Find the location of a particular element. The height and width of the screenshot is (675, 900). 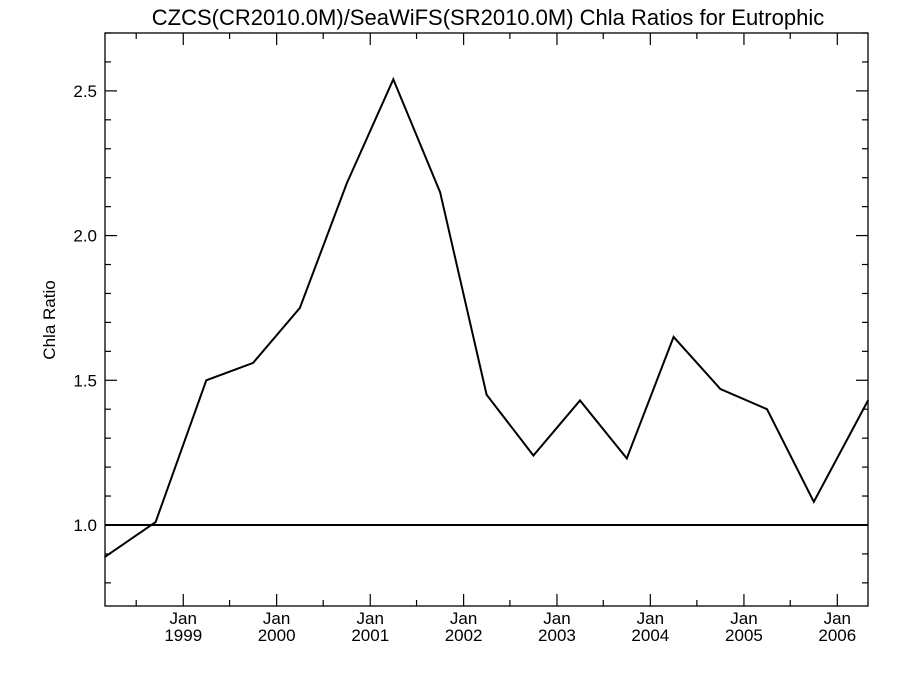

x-tick-year-label: 2001 is located at coordinates (370, 635).